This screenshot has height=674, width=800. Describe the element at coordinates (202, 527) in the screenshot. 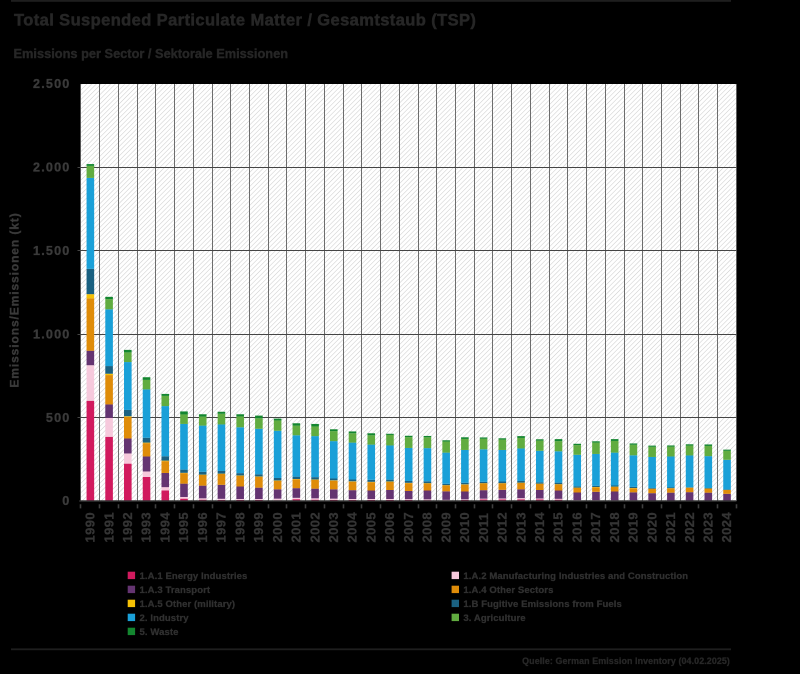

I see `svg-text: 1996` at that location.